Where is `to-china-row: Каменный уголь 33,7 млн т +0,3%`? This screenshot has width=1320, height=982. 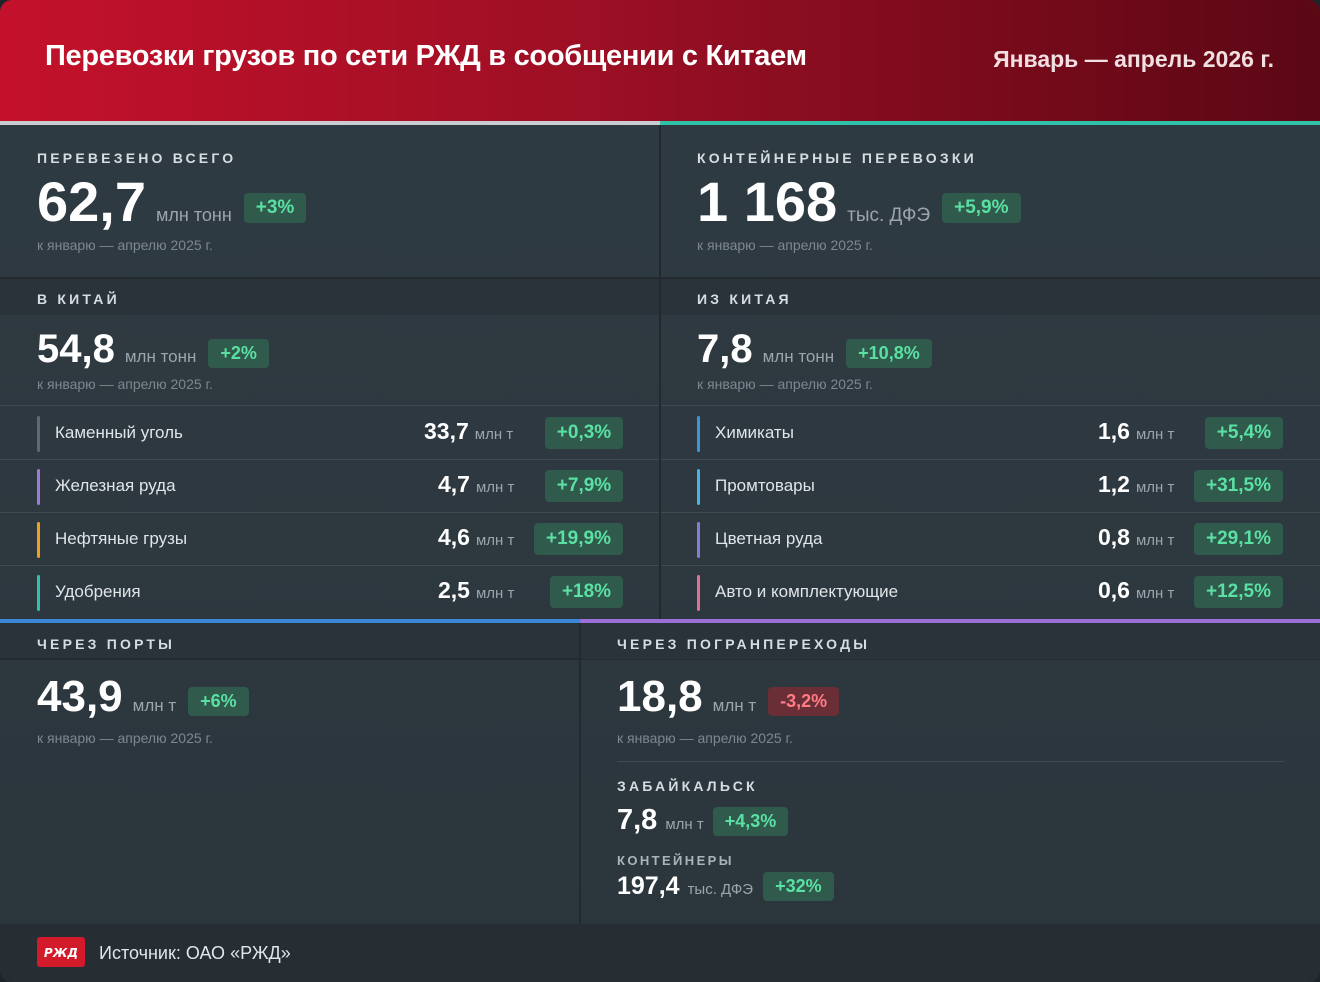
to-china-row: Каменный уголь 33,7 млн т +0,3% is located at coordinates (330, 432).